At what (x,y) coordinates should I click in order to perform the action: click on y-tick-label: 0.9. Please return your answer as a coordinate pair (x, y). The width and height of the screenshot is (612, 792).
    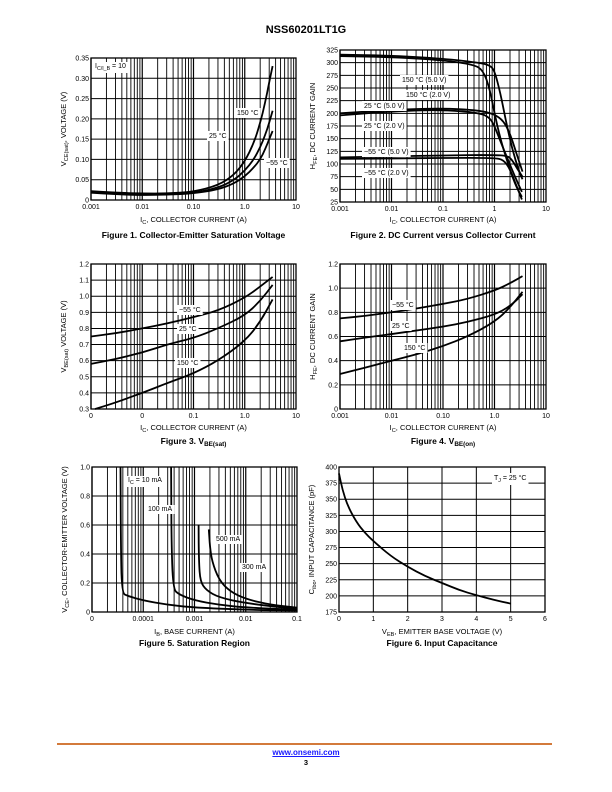
    Looking at the image, I should click on (84, 313).